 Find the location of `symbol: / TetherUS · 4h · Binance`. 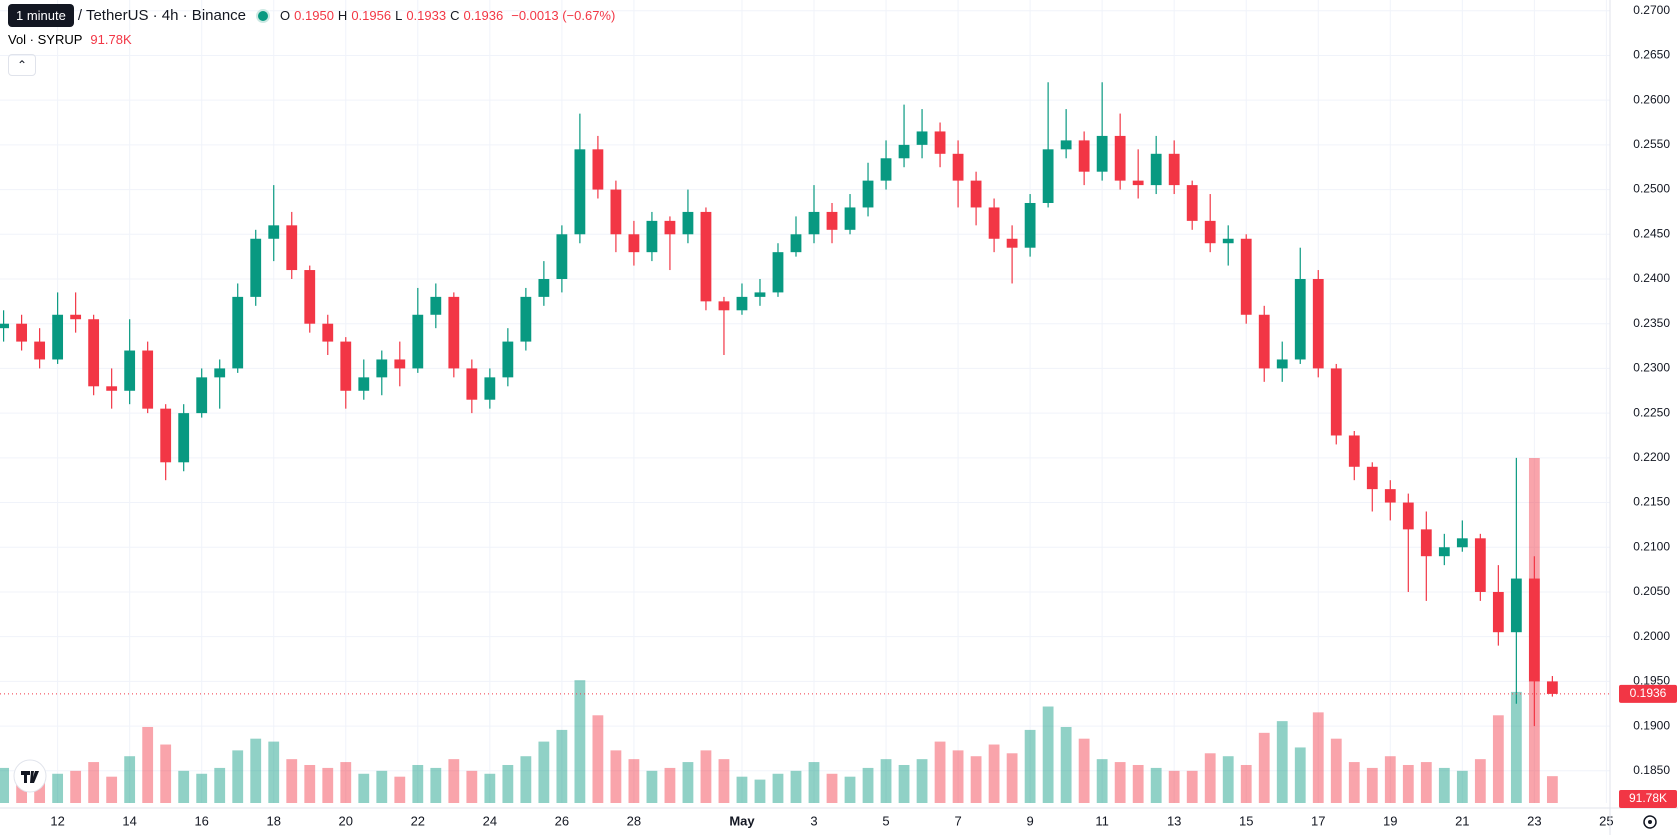

symbol: / TetherUS · 4h · Binance is located at coordinates (162, 15).